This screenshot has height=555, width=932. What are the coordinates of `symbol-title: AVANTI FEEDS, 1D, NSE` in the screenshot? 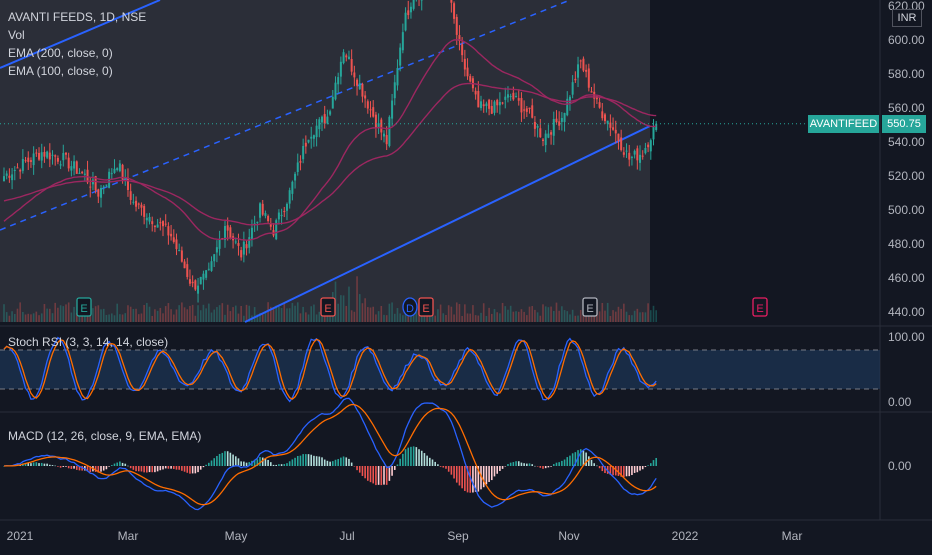 It's located at (77, 17).